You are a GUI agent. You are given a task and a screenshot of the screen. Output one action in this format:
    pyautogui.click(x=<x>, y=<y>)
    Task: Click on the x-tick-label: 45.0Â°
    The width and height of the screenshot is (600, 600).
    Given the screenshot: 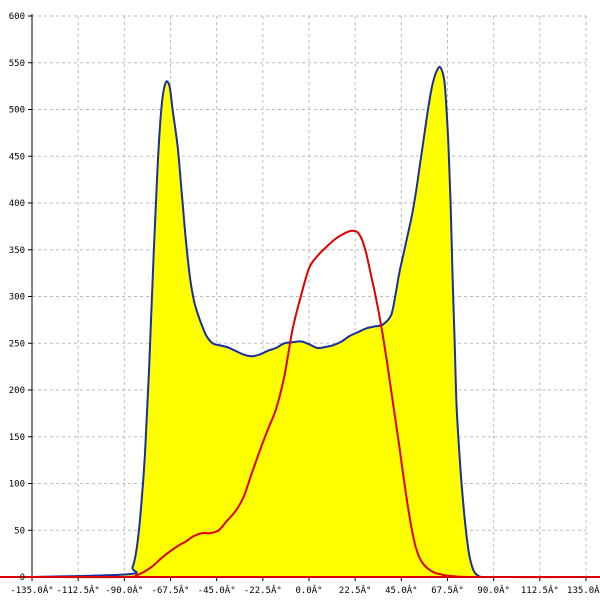 What is the action you would take?
    pyautogui.click(x=401, y=590)
    